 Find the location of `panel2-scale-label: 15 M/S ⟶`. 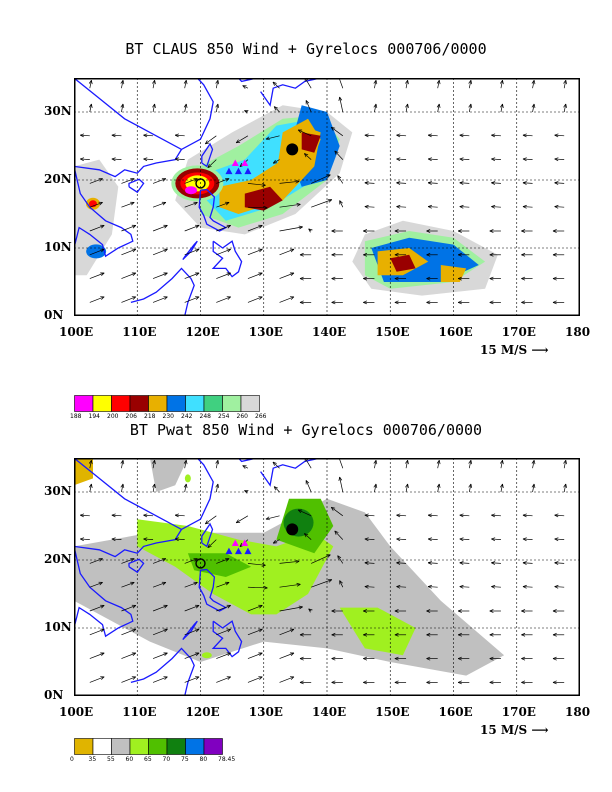

panel2-scale-label: 15 M/S ⟶ is located at coordinates (514, 730).